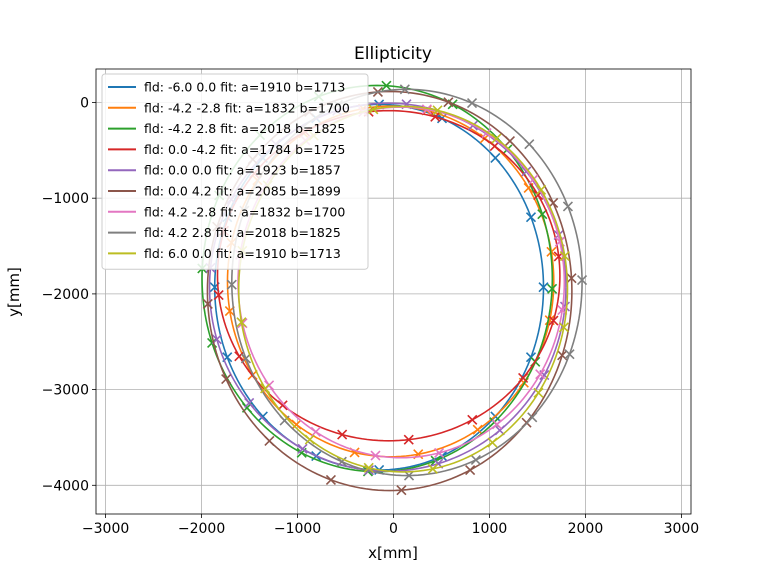  Describe the element at coordinates (242, 170) in the screenshot. I see `legend-entry: fld: 0.0 0.0 fit: a=1923 b=1857` at that location.